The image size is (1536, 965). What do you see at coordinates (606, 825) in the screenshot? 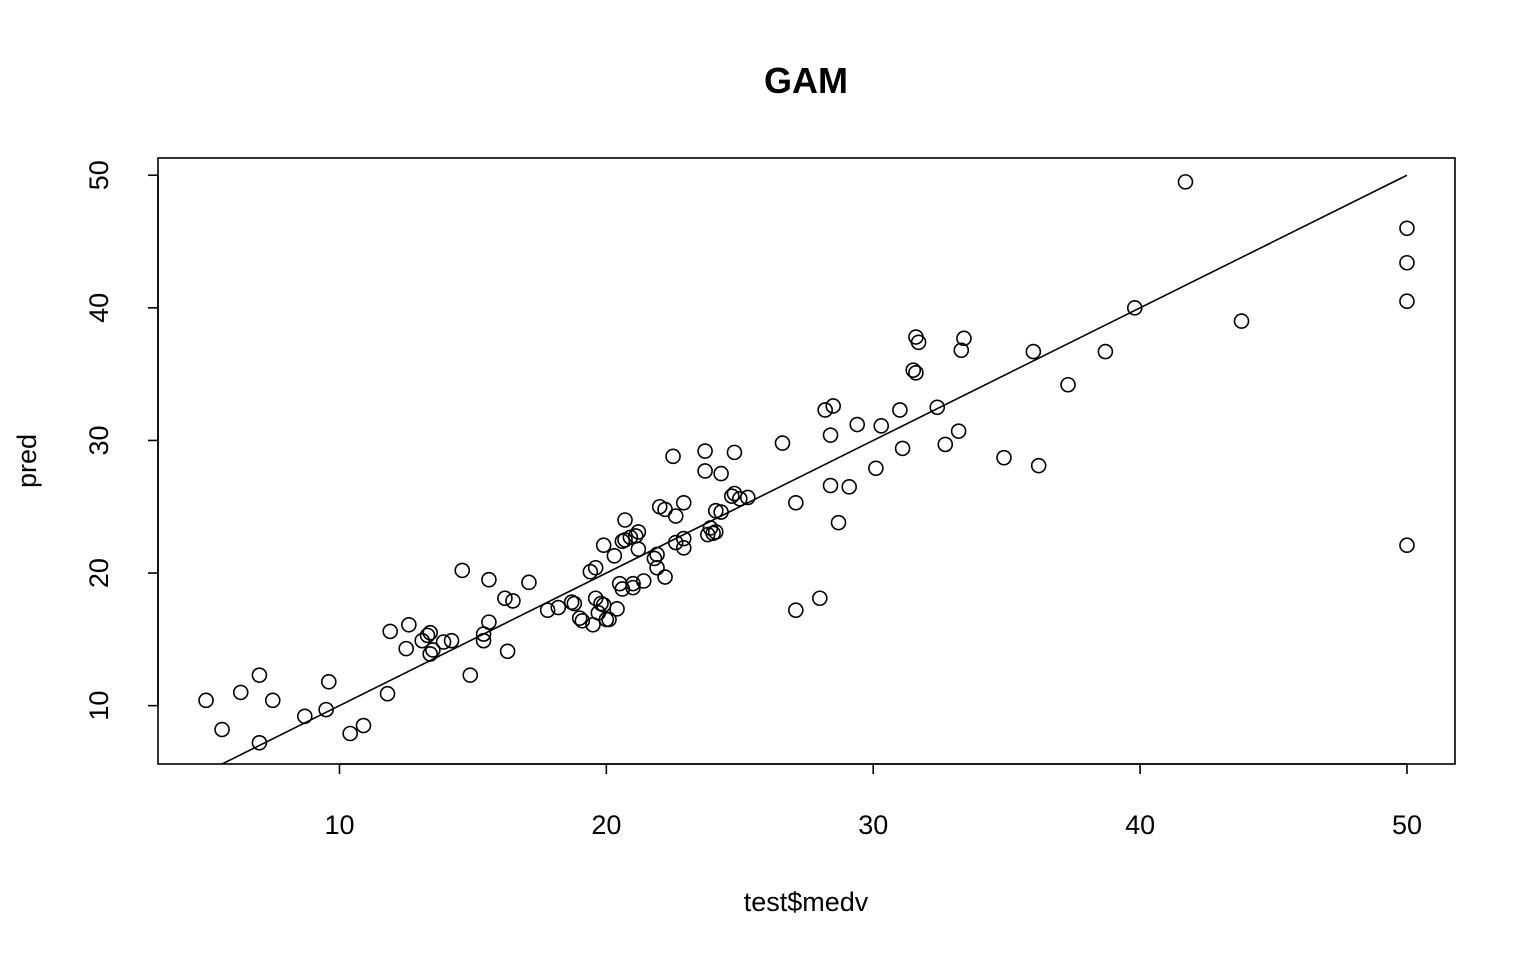
I see `x-tick-label: 20` at bounding box center [606, 825].